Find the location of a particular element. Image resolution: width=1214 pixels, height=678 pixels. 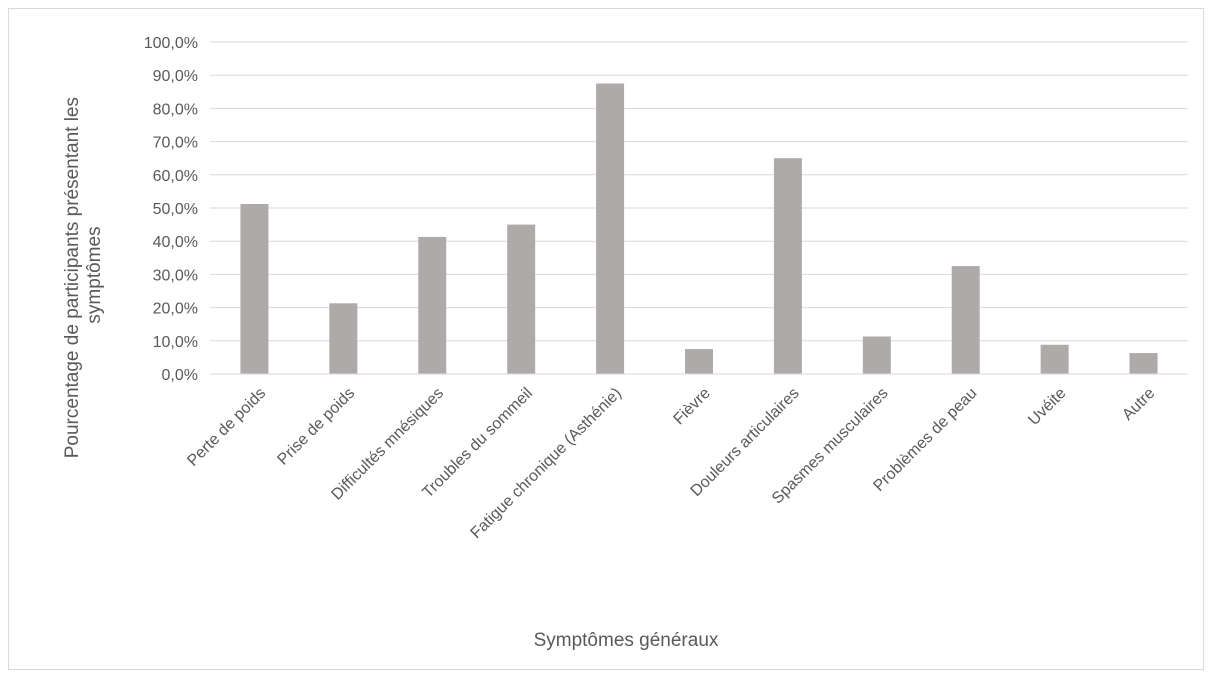

y-tick-label: 10,0% is located at coordinates (175, 342).